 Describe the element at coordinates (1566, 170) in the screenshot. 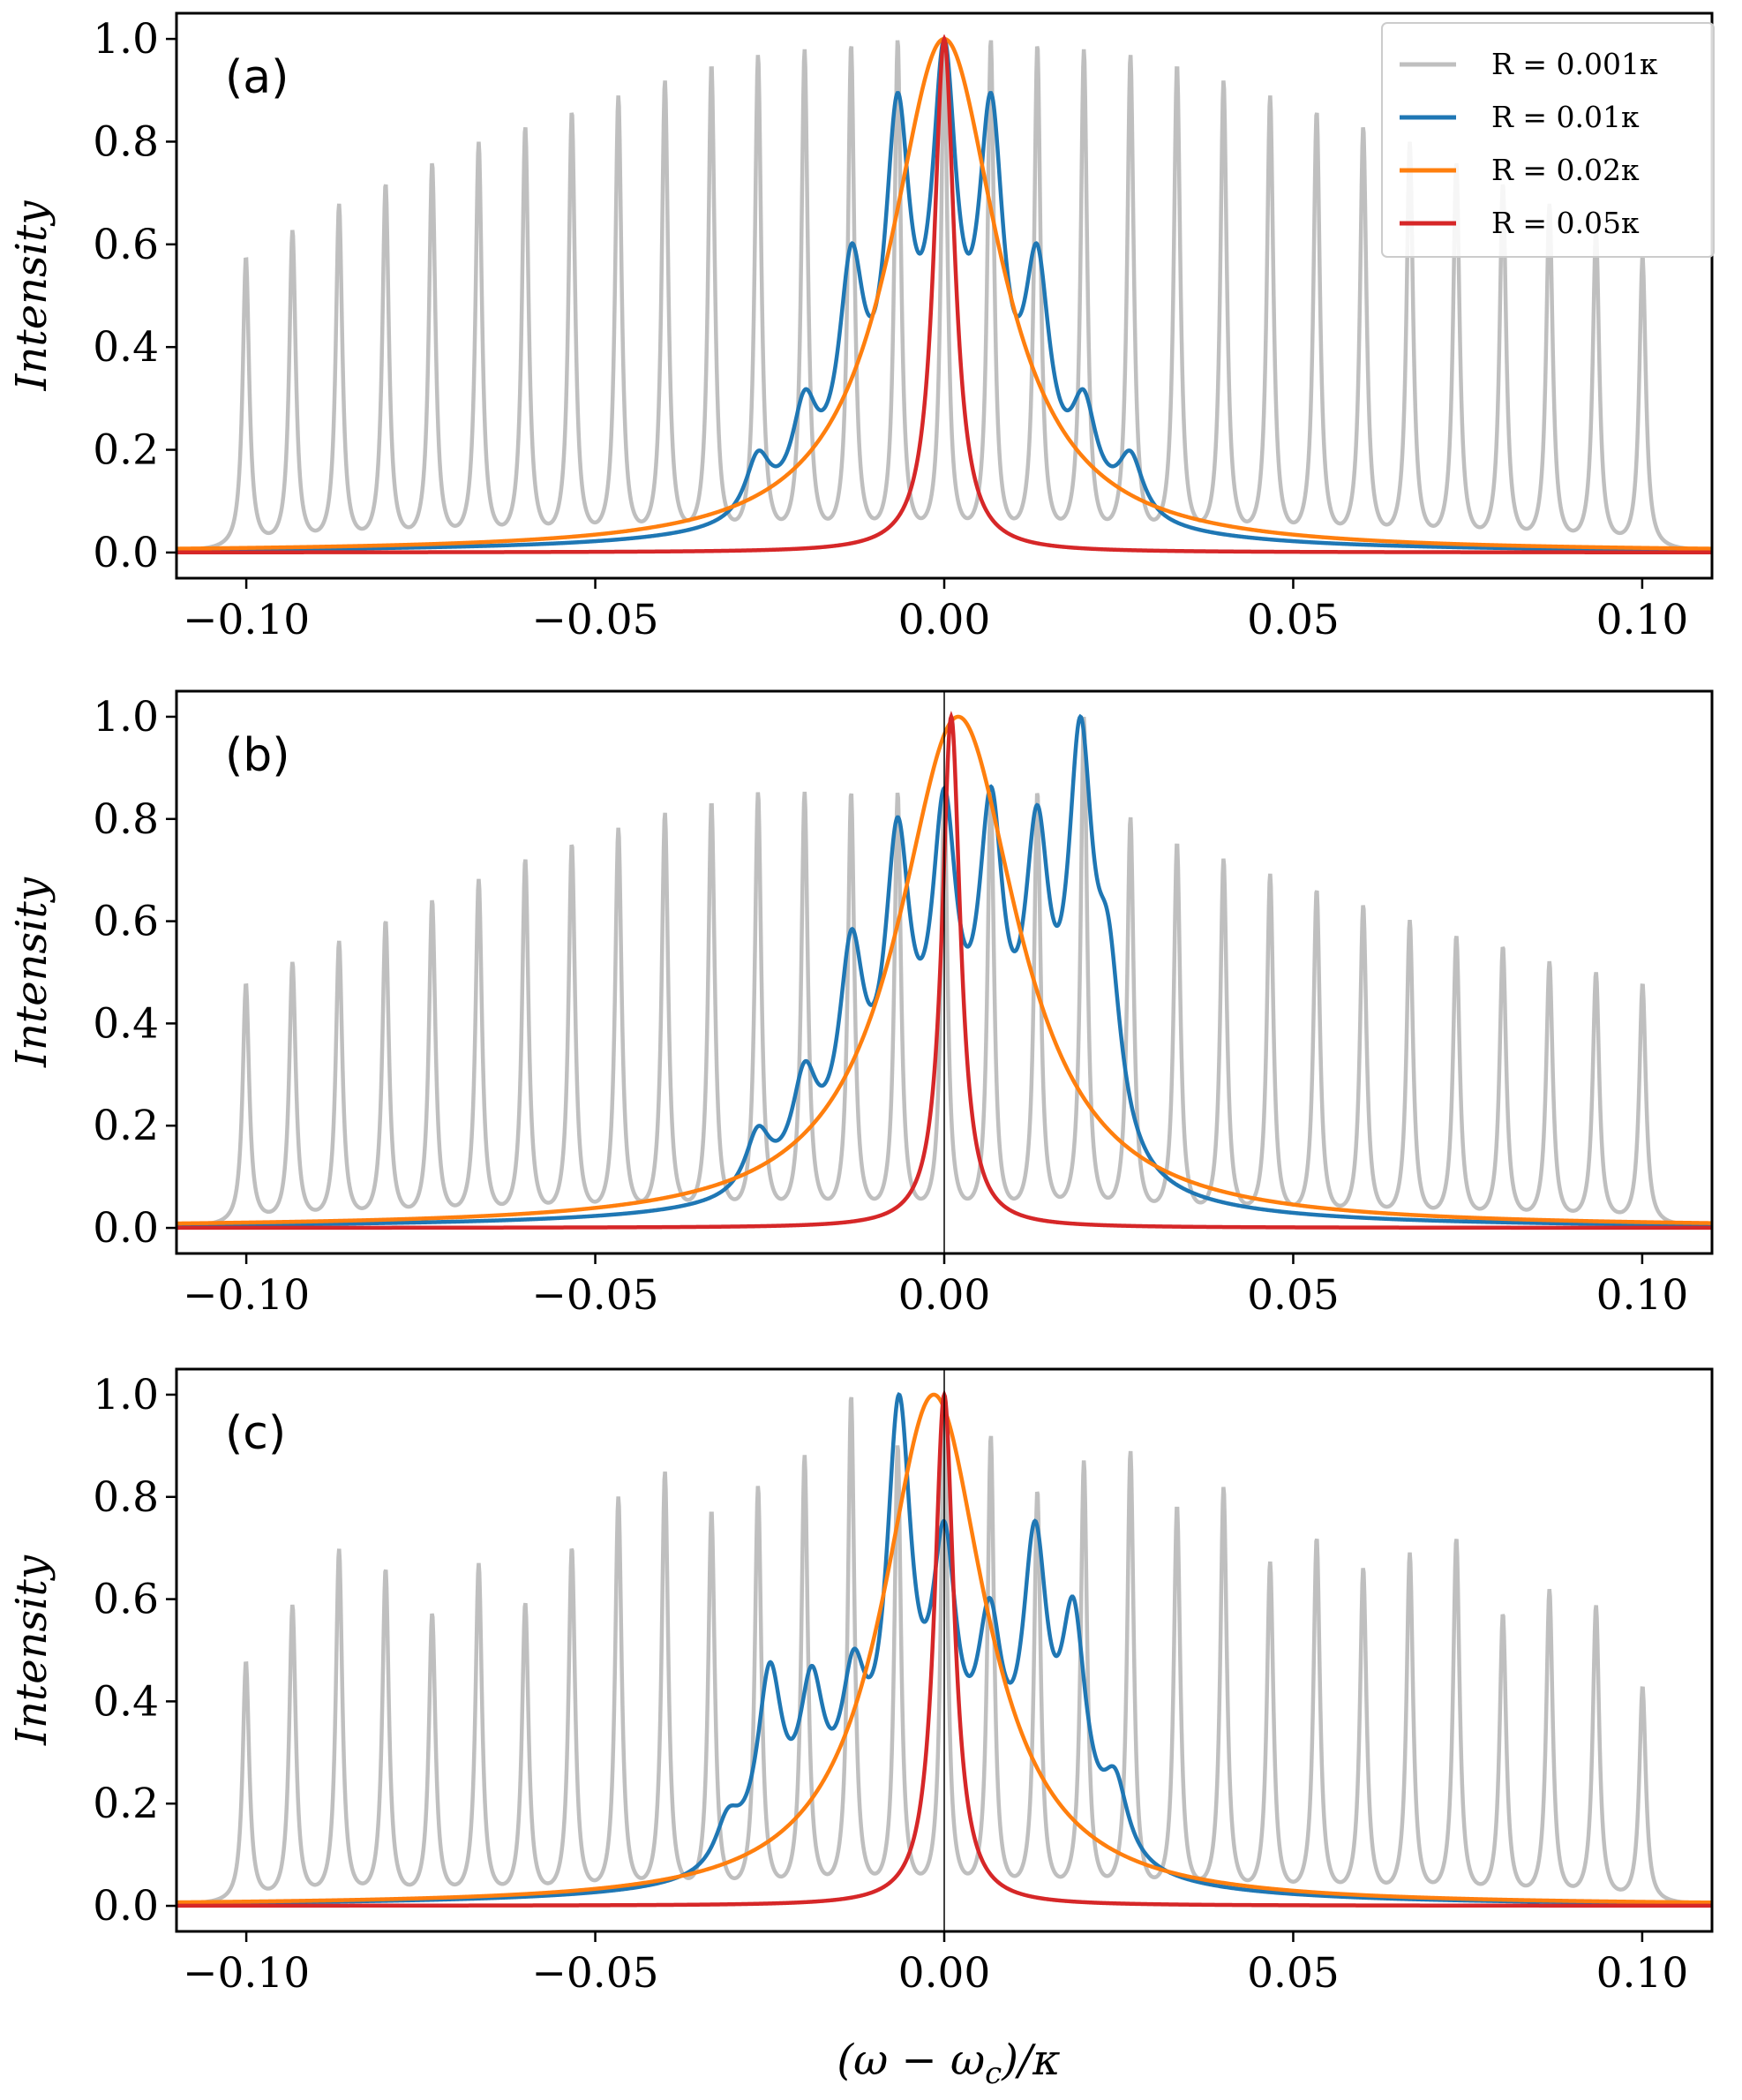

I see `legend-label-2: R = 0.02κ` at that location.